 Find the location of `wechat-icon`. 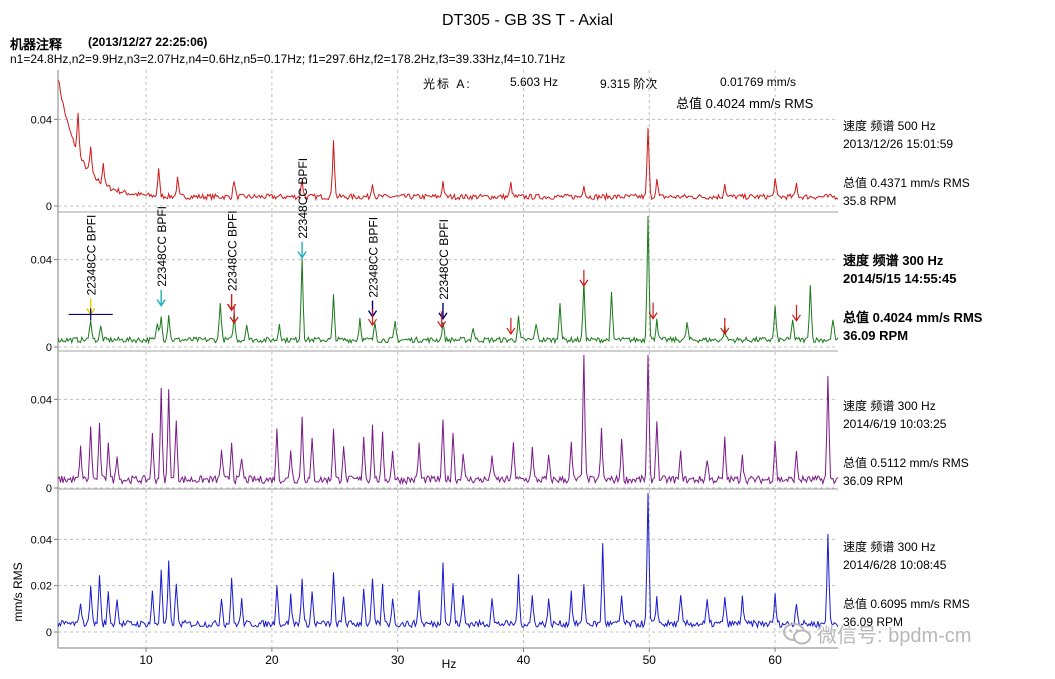

wechat-icon is located at coordinates (797, 633).